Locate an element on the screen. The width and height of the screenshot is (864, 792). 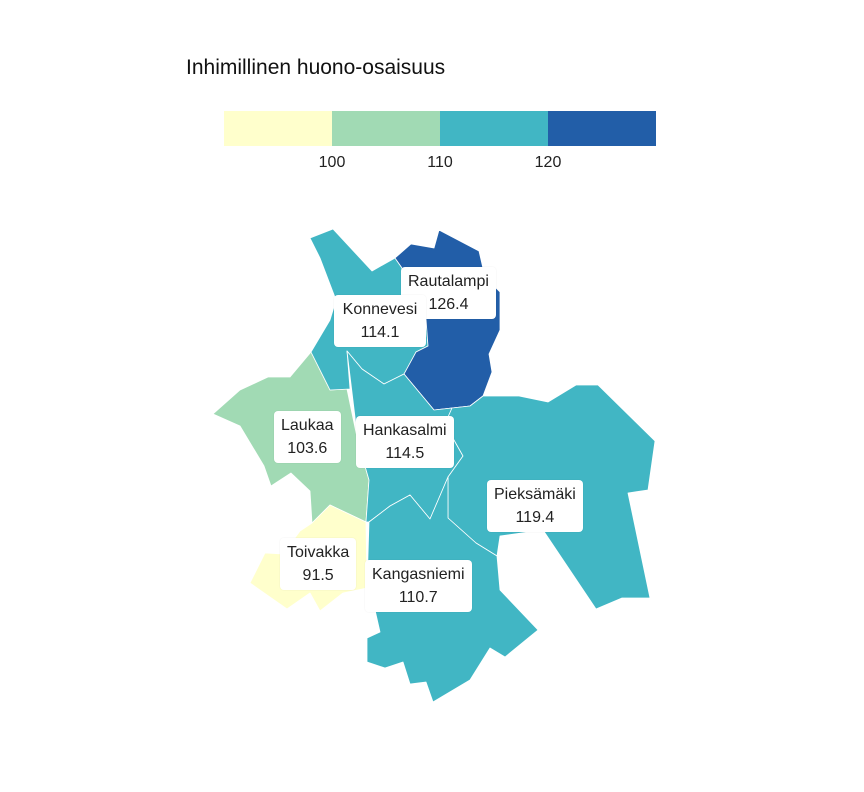
region-name: Konnevesi is located at coordinates (380, 309).